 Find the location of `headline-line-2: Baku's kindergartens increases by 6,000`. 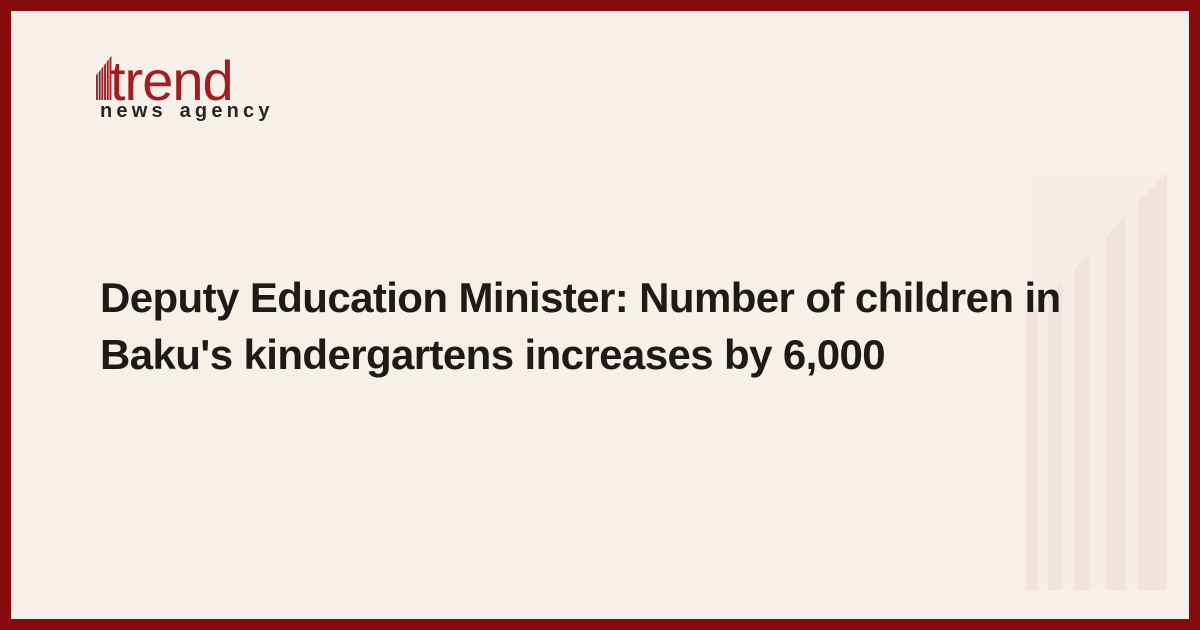

headline-line-2: Baku's kindergartens increases by 6,000 is located at coordinates (493, 354).